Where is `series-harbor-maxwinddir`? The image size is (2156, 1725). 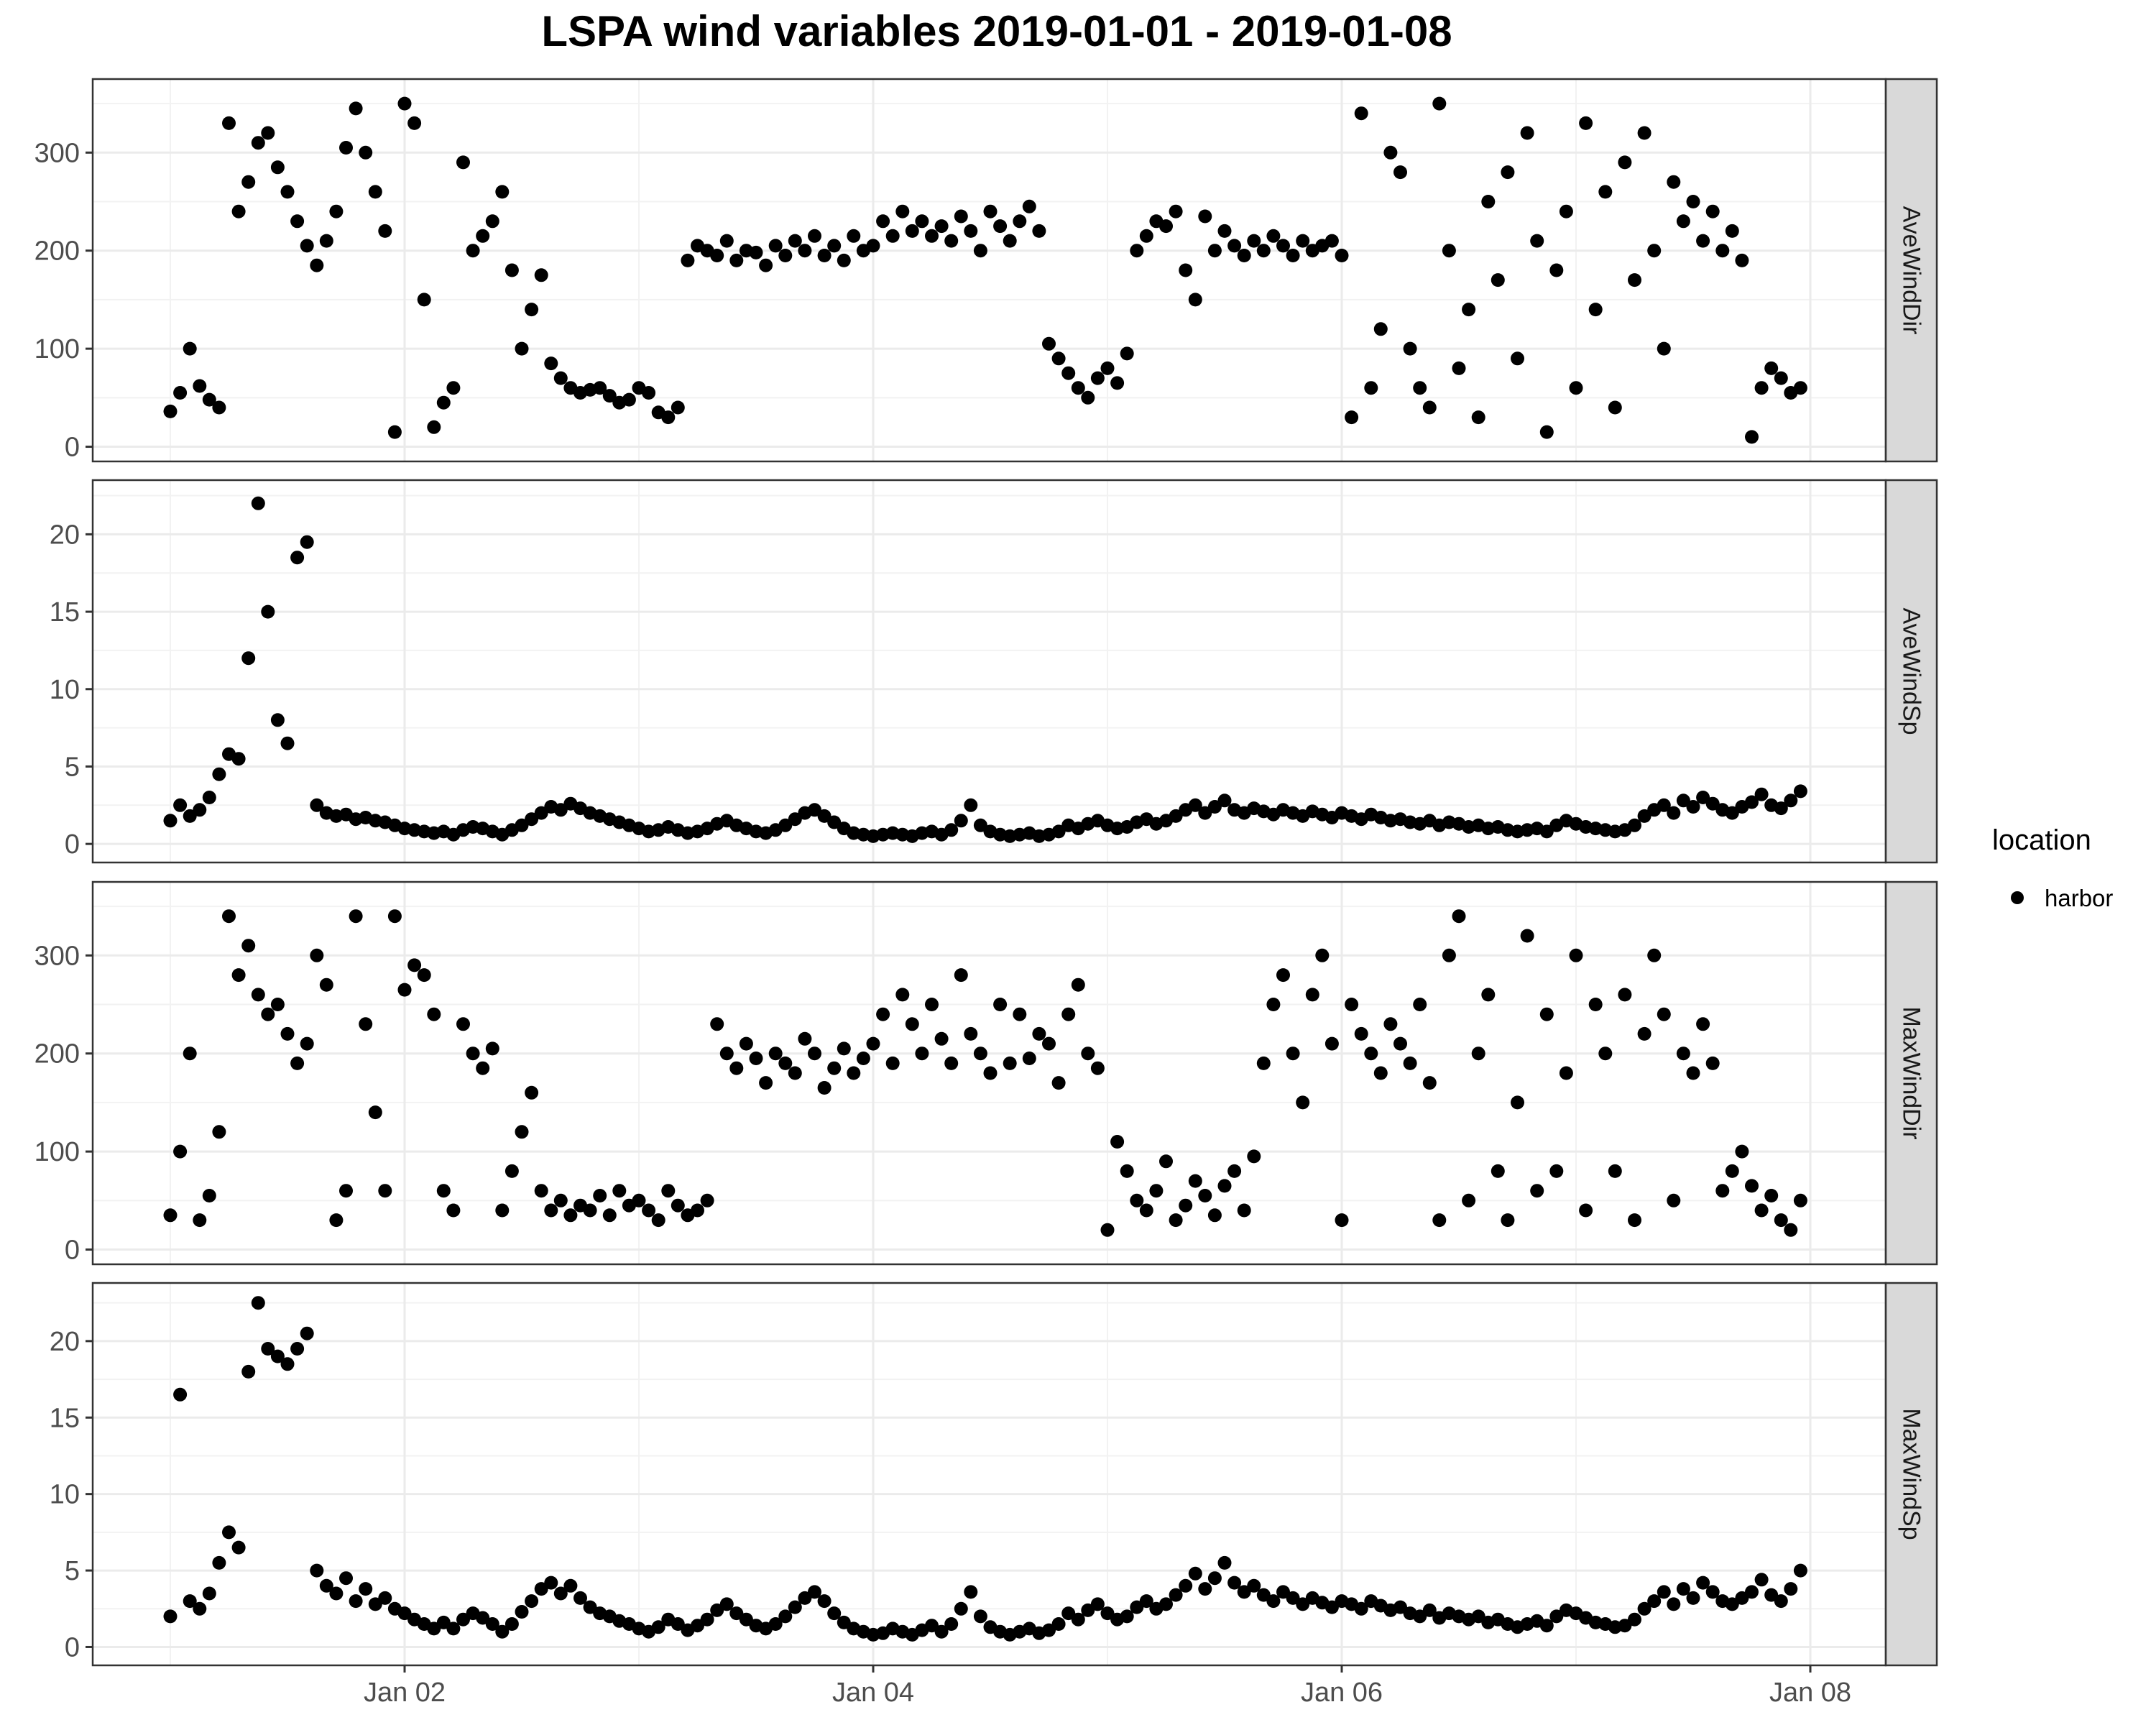 series-harbor-maxwinddir is located at coordinates (985, 1073).